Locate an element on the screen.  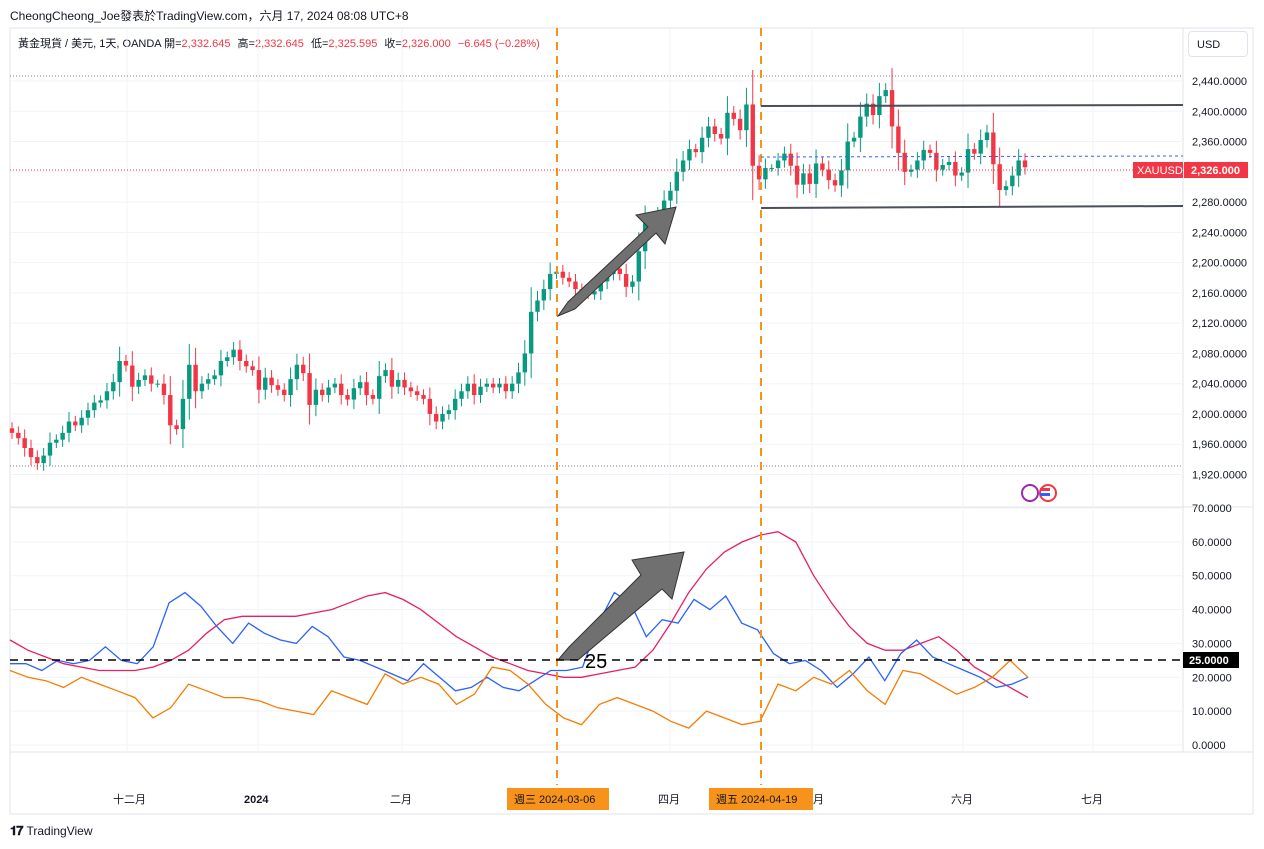
low-label: 低= is located at coordinates (319, 44).